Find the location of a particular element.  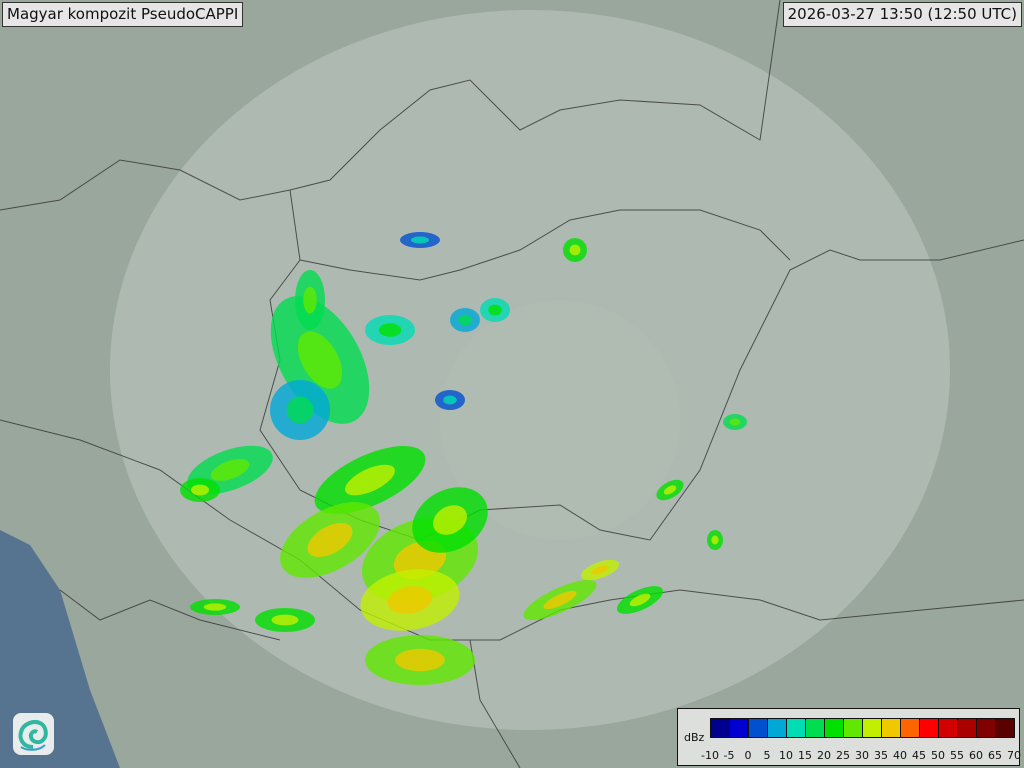

legend-color-bar is located at coordinates (862, 728).